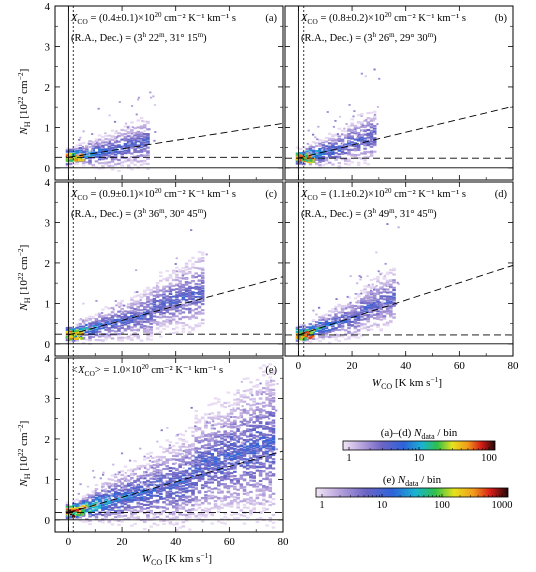 The image size is (536, 572). Describe the element at coordinates (284, 542) in the screenshot. I see `x-tick-label: 80` at that location.